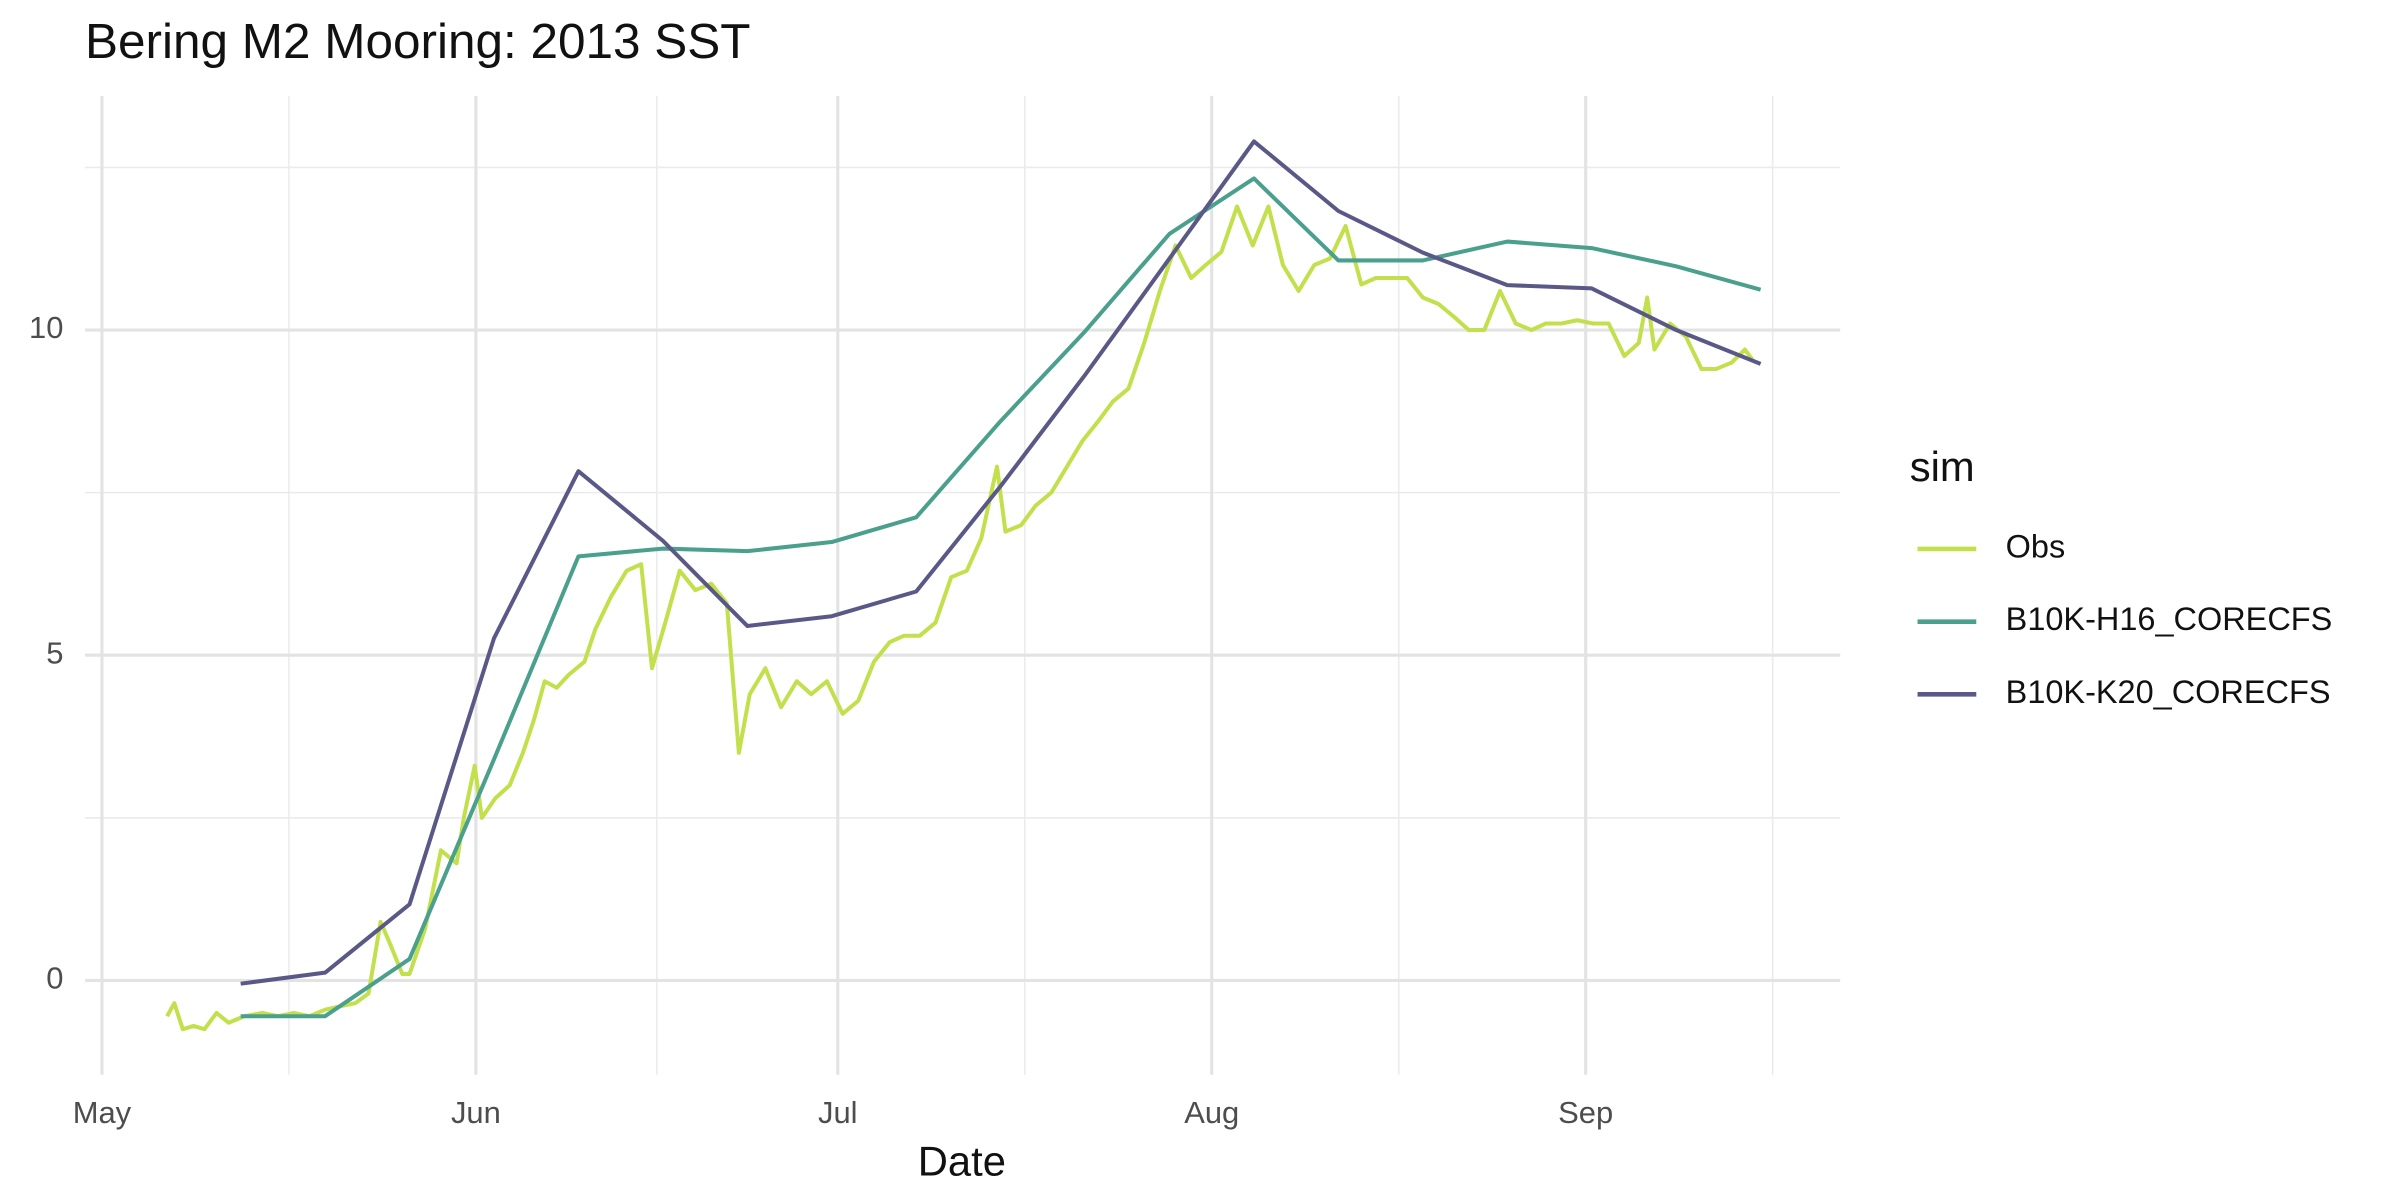 The image size is (2400, 1200). What do you see at coordinates (838, 1112) in the screenshot?
I see `x-tick-label: Jul` at bounding box center [838, 1112].